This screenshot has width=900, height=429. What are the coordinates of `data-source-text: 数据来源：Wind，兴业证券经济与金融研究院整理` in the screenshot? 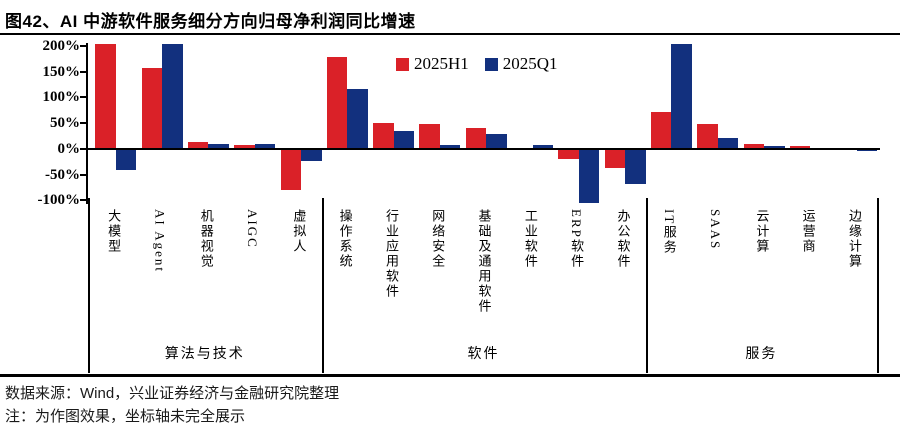 It's located at (172, 393).